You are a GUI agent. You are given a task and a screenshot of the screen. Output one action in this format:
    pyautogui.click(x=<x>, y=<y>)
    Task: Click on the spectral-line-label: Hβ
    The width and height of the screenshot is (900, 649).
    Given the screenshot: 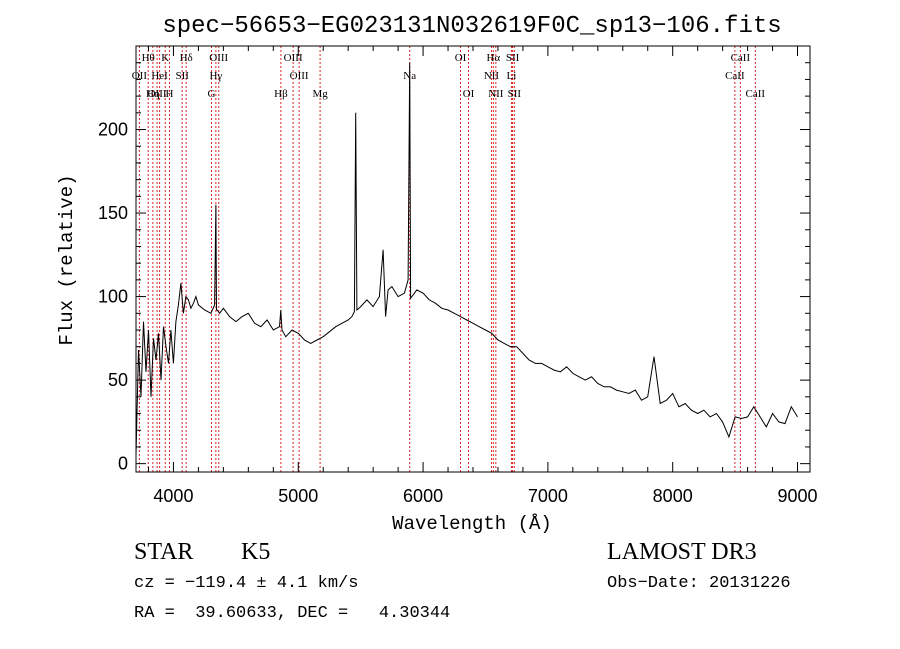 What is the action you would take?
    pyautogui.click(x=281, y=94)
    